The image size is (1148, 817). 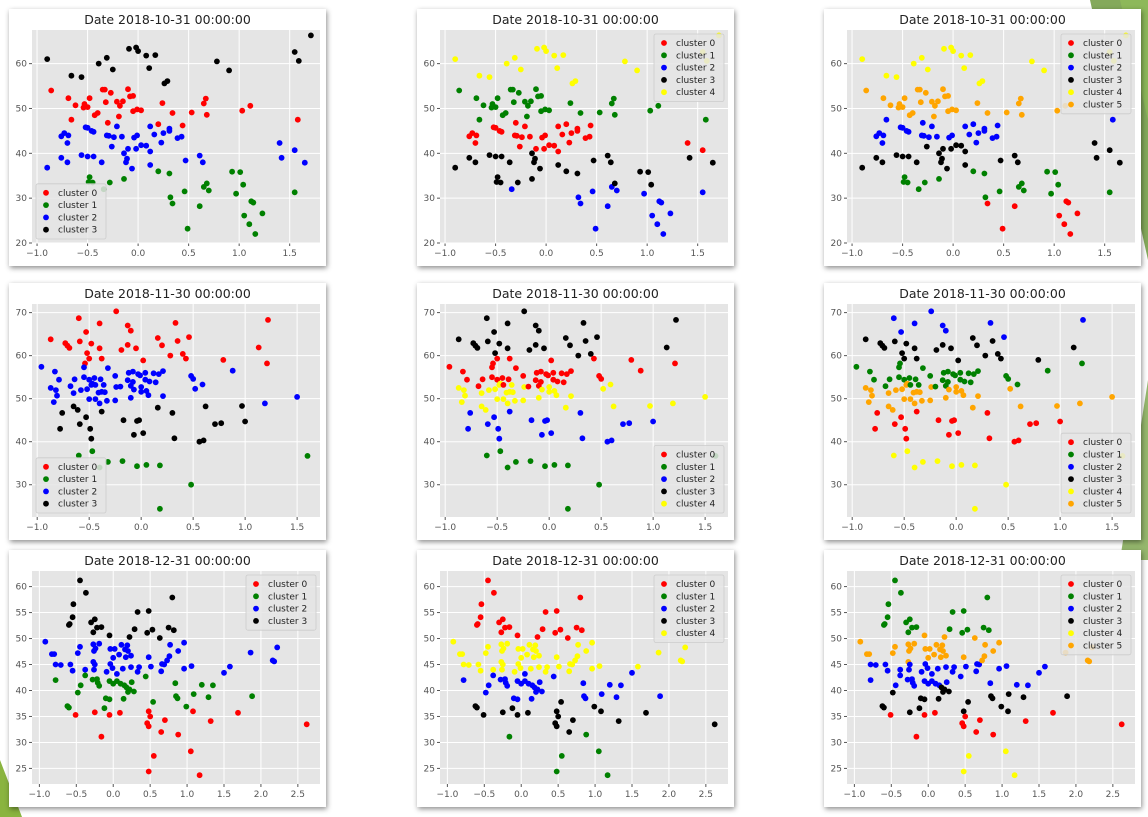 What do you see at coordinates (695, 69) in the screenshot?
I see `legend-label: cluster 2` at bounding box center [695, 69].